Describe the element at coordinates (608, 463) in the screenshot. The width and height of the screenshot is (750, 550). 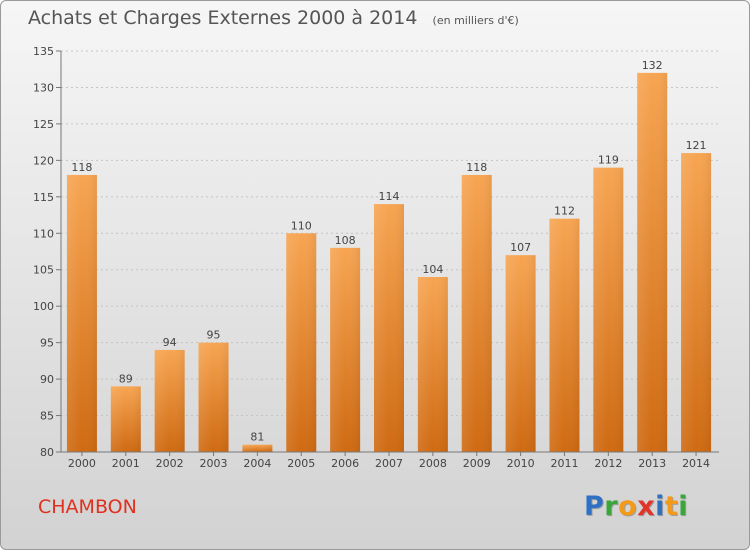
I see `x-tick-label: 2012` at that location.